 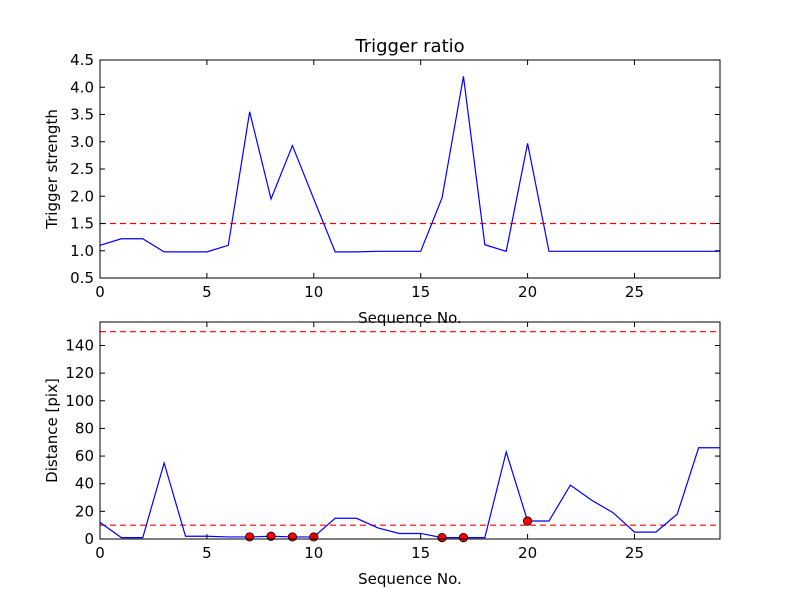 What do you see at coordinates (82, 115) in the screenshot?
I see `y-tick-label: 3.5` at bounding box center [82, 115].